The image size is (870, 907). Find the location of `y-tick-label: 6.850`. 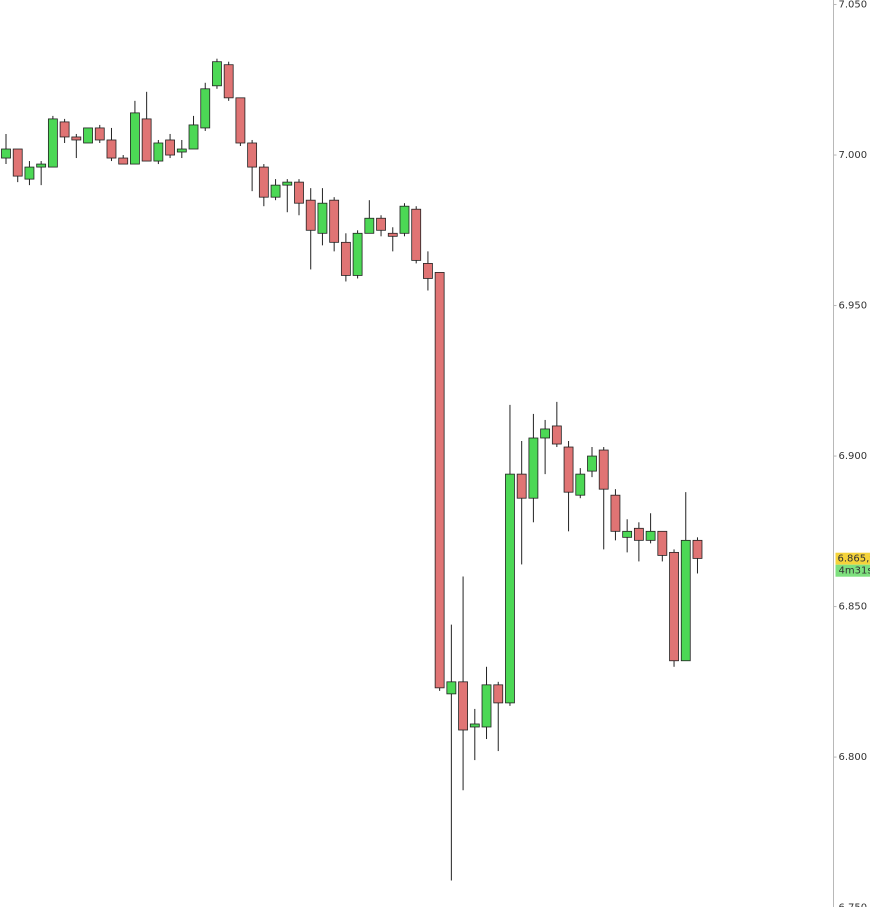

y-tick-label: 6.850 is located at coordinates (853, 607).